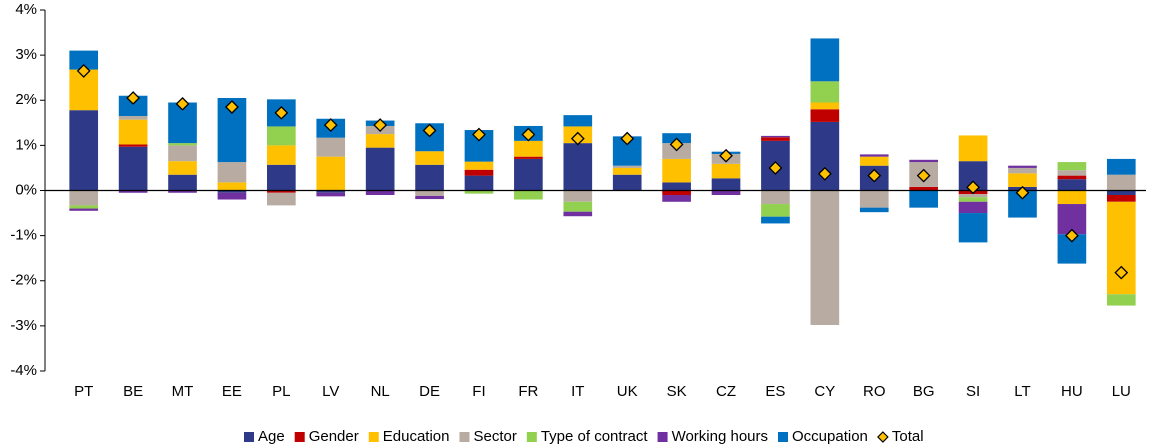 The height and width of the screenshot is (448, 1151). Describe the element at coordinates (883, 437) in the screenshot. I see `legend-marker` at that location.